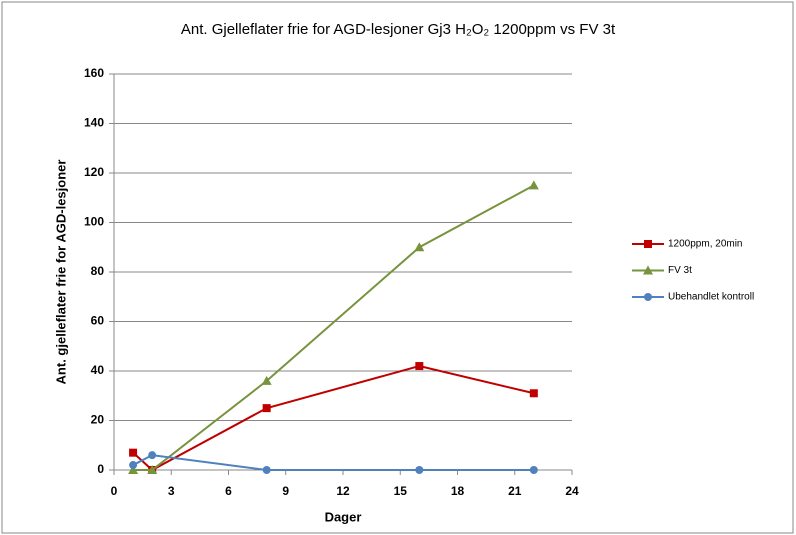 The height and width of the screenshot is (535, 796). I want to click on x-tick-label: 18, so click(458, 491).